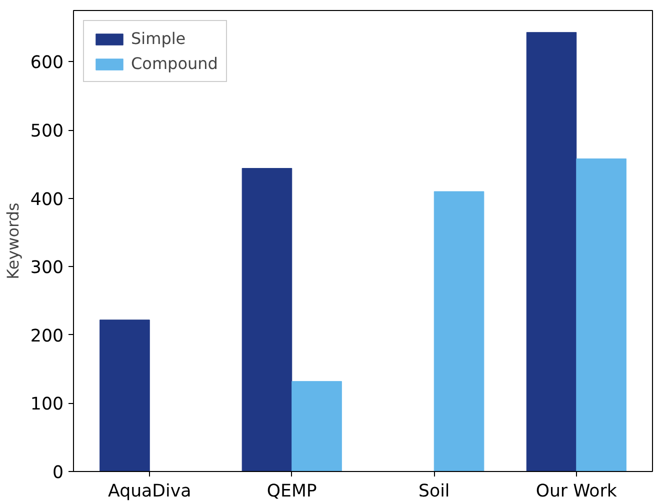  What do you see at coordinates (434, 492) in the screenshot?
I see `x-tick-label: Soil` at bounding box center [434, 492].